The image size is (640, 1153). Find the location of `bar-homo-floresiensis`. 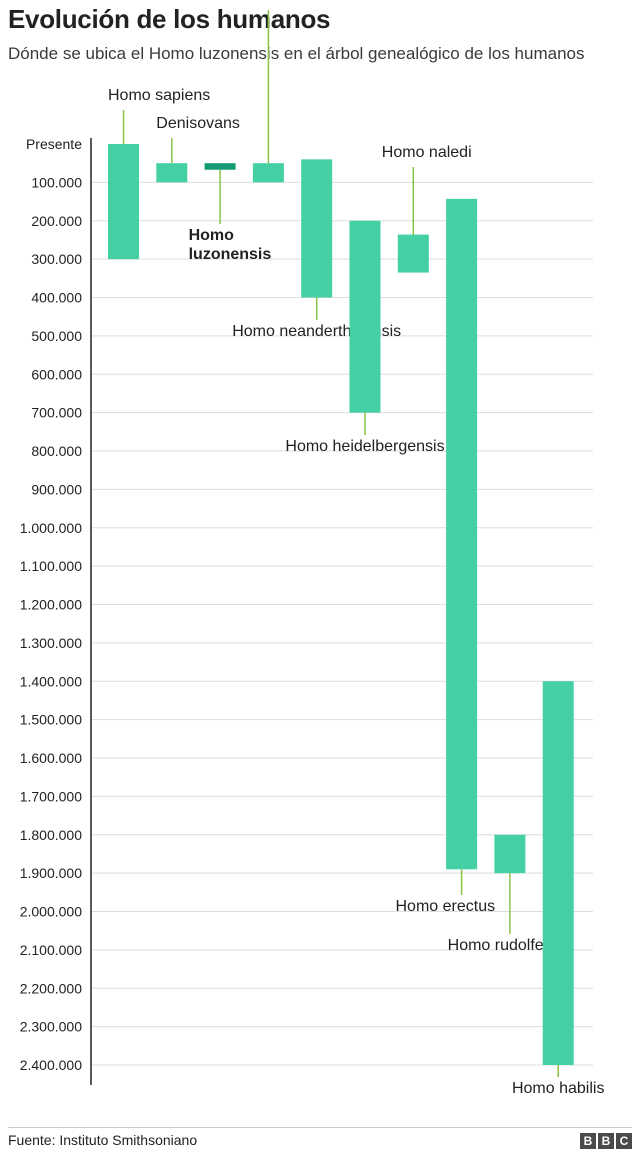

bar-homo-floresiensis is located at coordinates (268, 173).